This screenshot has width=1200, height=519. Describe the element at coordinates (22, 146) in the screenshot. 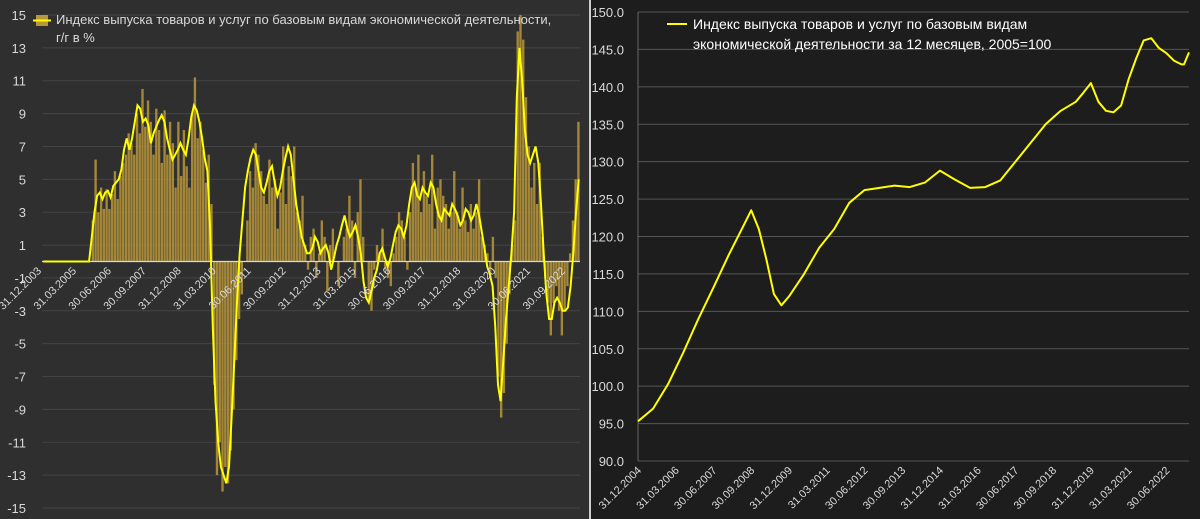

I see `left-y-tick-label: 7` at that location.